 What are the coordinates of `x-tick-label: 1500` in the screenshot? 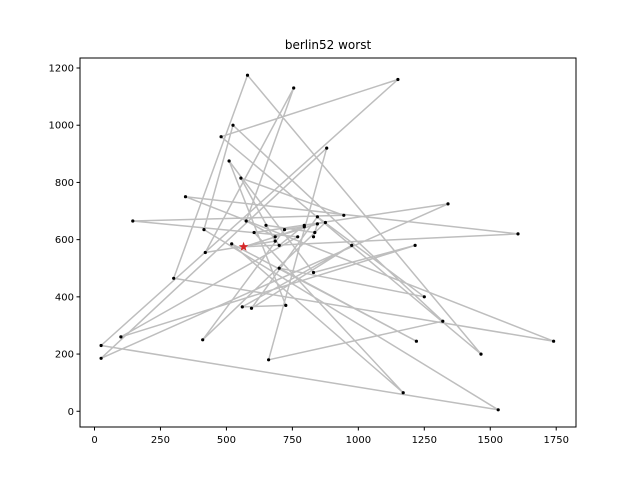 It's located at (490, 440).